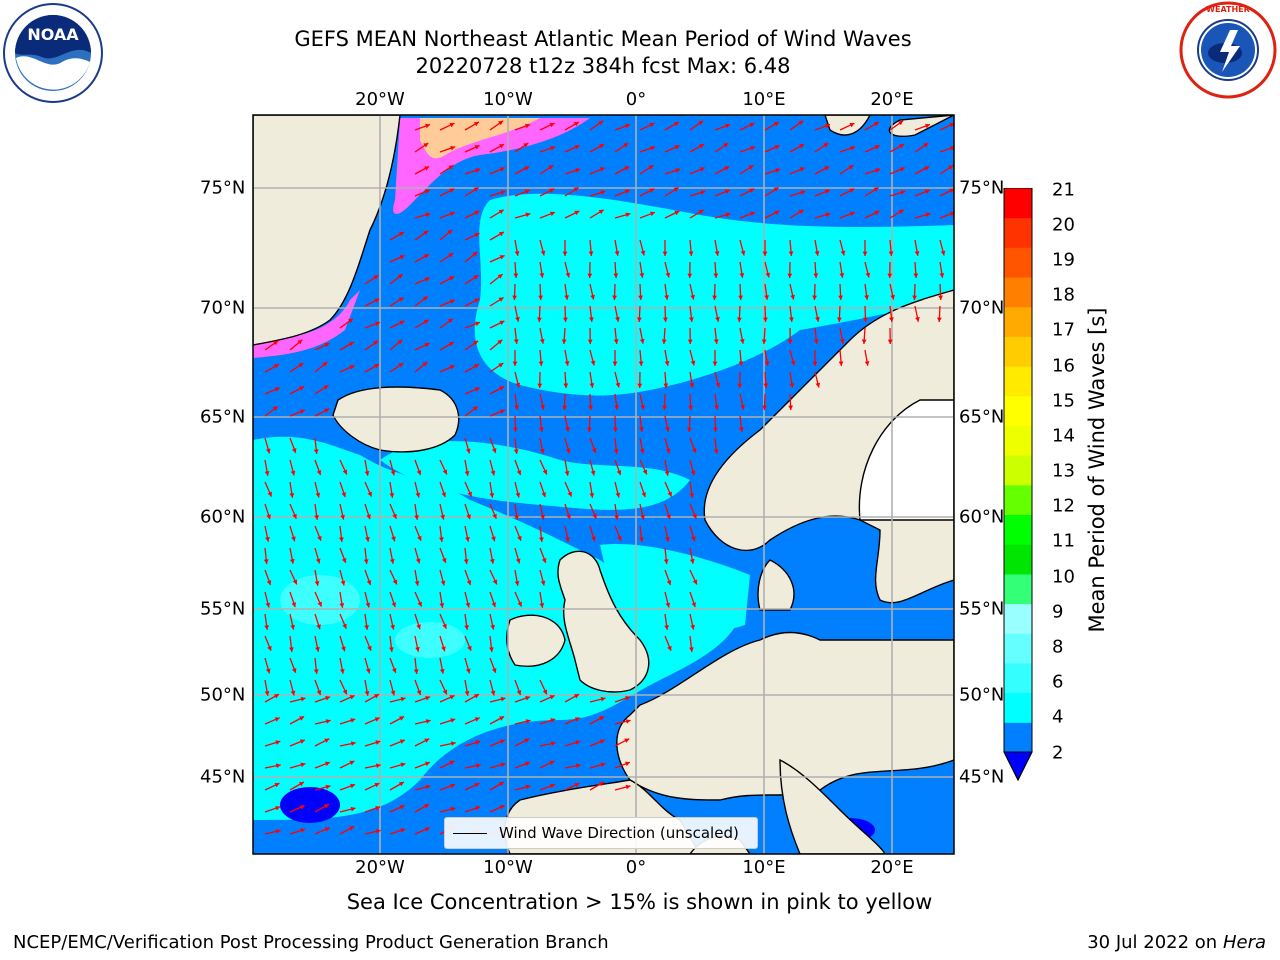 Image resolution: width=1280 pixels, height=960 pixels. Describe the element at coordinates (982, 417) in the screenshot. I see `lat-label-right: 65°N` at that location.